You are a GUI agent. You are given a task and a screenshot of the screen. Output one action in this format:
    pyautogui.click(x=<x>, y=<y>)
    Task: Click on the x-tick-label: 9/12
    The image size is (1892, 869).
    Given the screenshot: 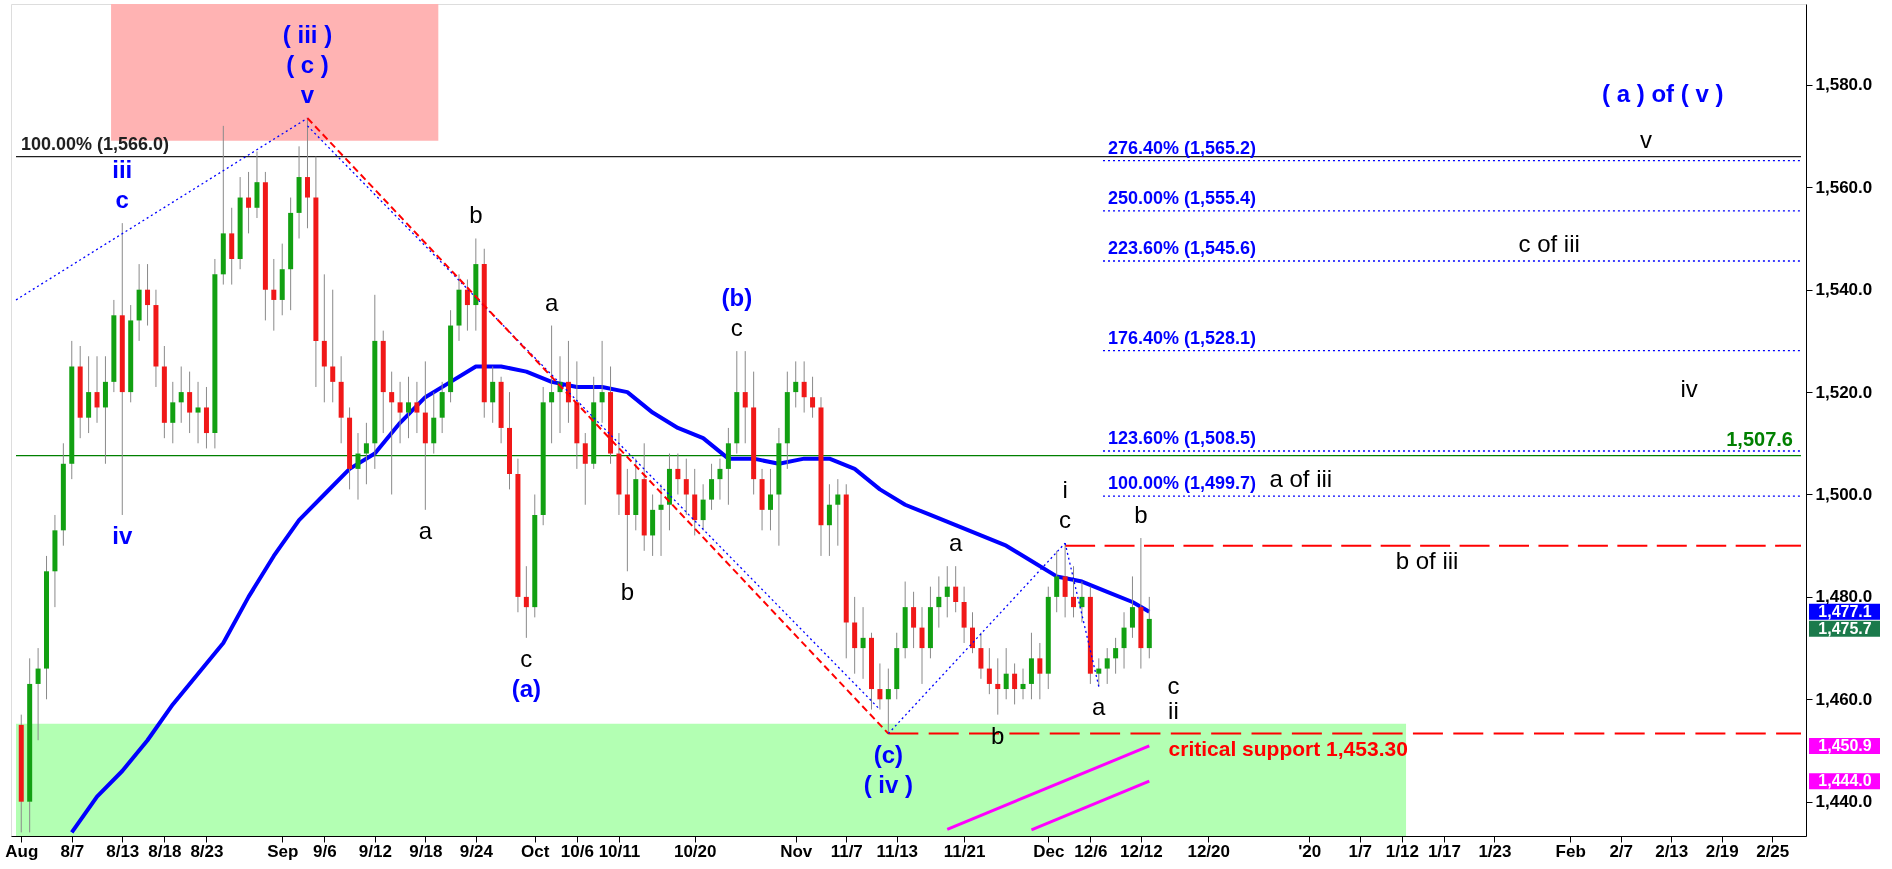 What is the action you would take?
    pyautogui.click(x=375, y=851)
    